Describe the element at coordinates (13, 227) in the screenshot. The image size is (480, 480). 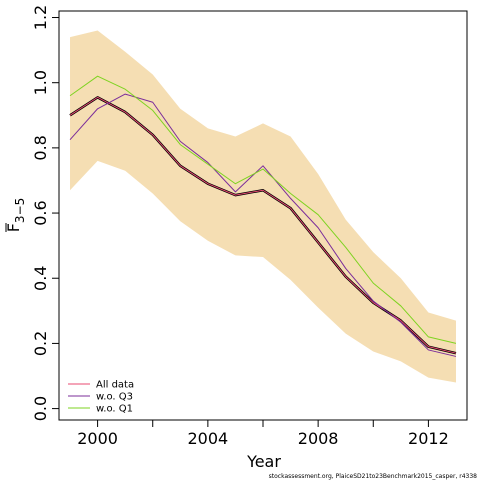
I see `y-axis-label-main: F` at that location.